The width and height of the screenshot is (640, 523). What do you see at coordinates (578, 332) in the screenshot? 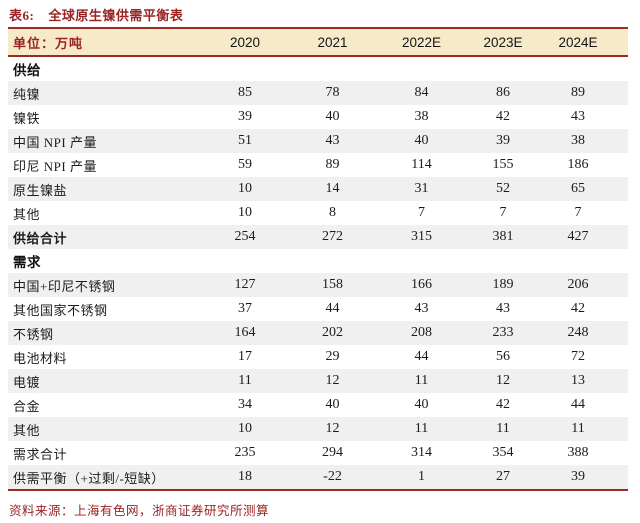
I see `cell-value: 248` at bounding box center [578, 332].